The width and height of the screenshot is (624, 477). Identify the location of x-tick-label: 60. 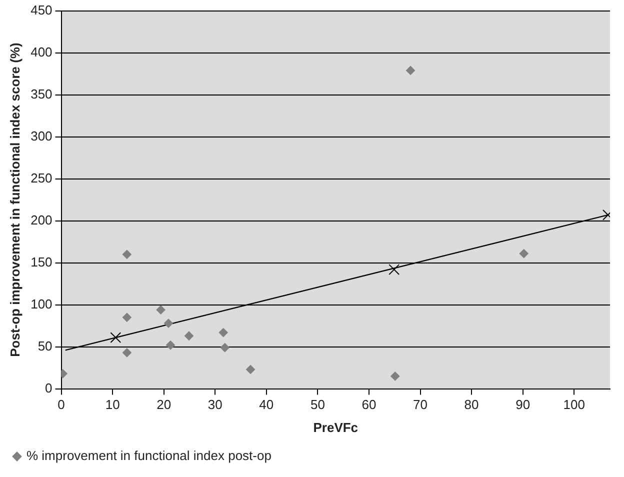
(369, 404).